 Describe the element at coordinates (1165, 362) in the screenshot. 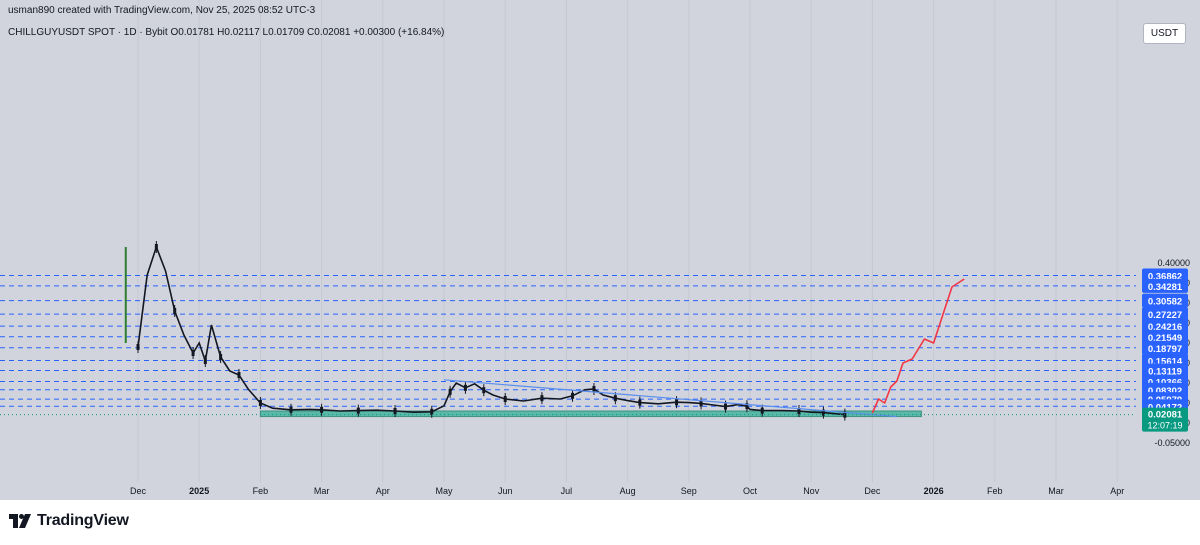

I see `level-badge-label: 0.15614` at that location.